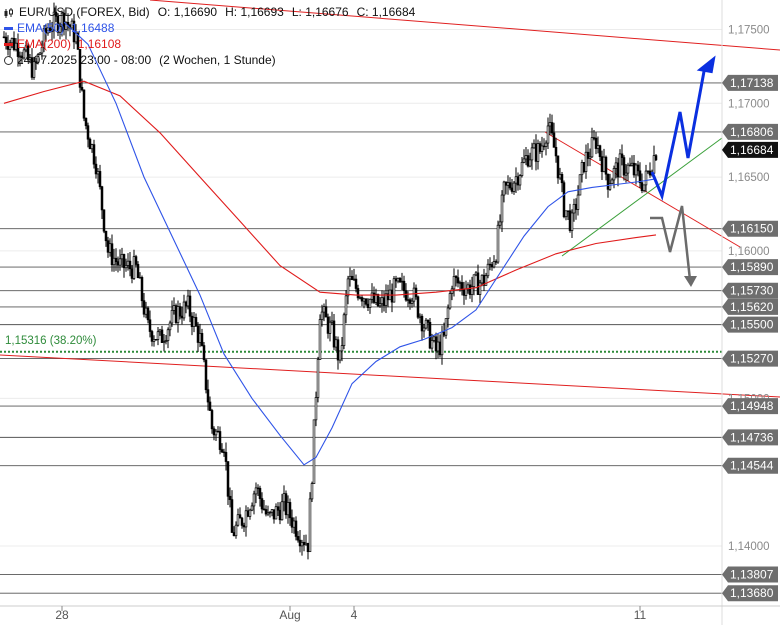  What do you see at coordinates (749, 252) in the screenshot?
I see `y-tick-label: 1,16000` at bounding box center [749, 252].